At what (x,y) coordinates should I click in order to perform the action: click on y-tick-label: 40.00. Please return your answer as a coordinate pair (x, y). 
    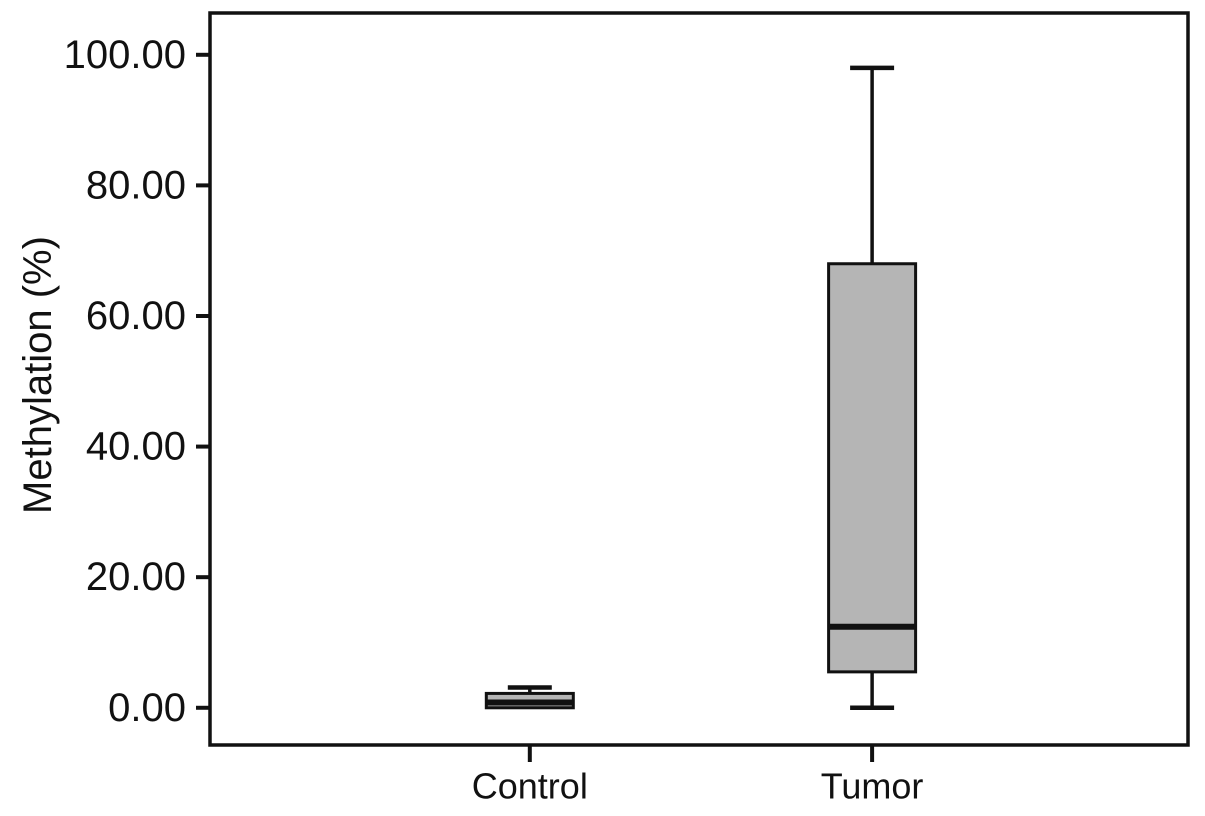
    Looking at the image, I should click on (136, 447).